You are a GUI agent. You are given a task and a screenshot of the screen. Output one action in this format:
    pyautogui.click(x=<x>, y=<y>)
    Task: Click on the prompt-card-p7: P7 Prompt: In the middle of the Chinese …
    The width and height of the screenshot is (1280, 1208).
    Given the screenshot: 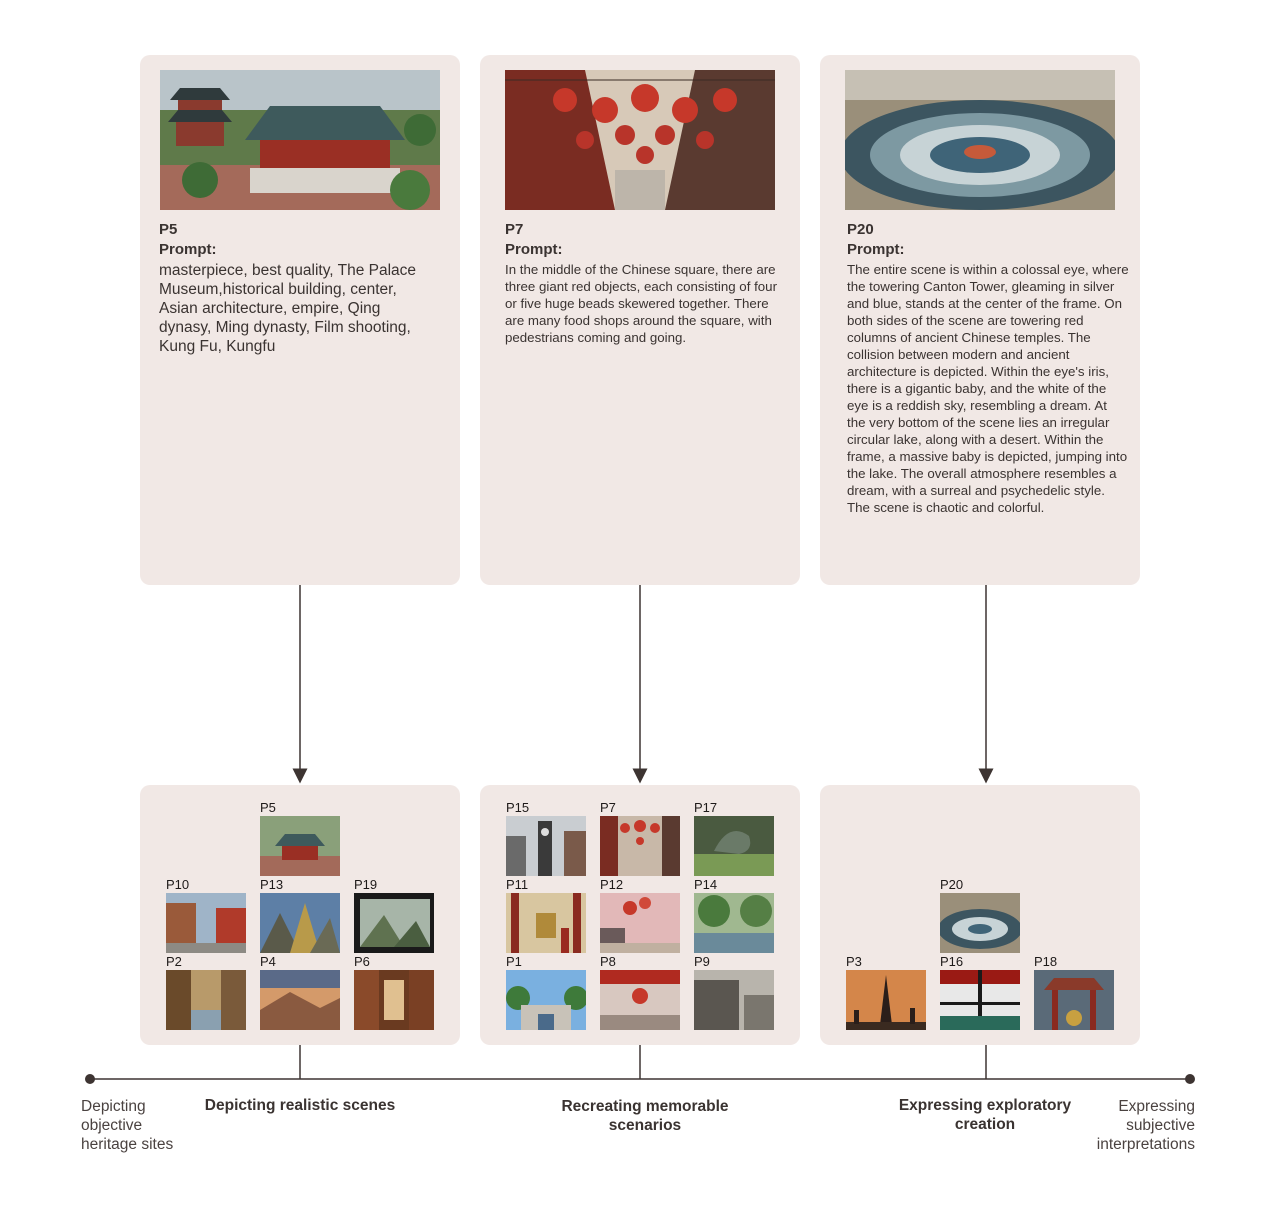 What is the action you would take?
    pyautogui.click(x=640, y=320)
    